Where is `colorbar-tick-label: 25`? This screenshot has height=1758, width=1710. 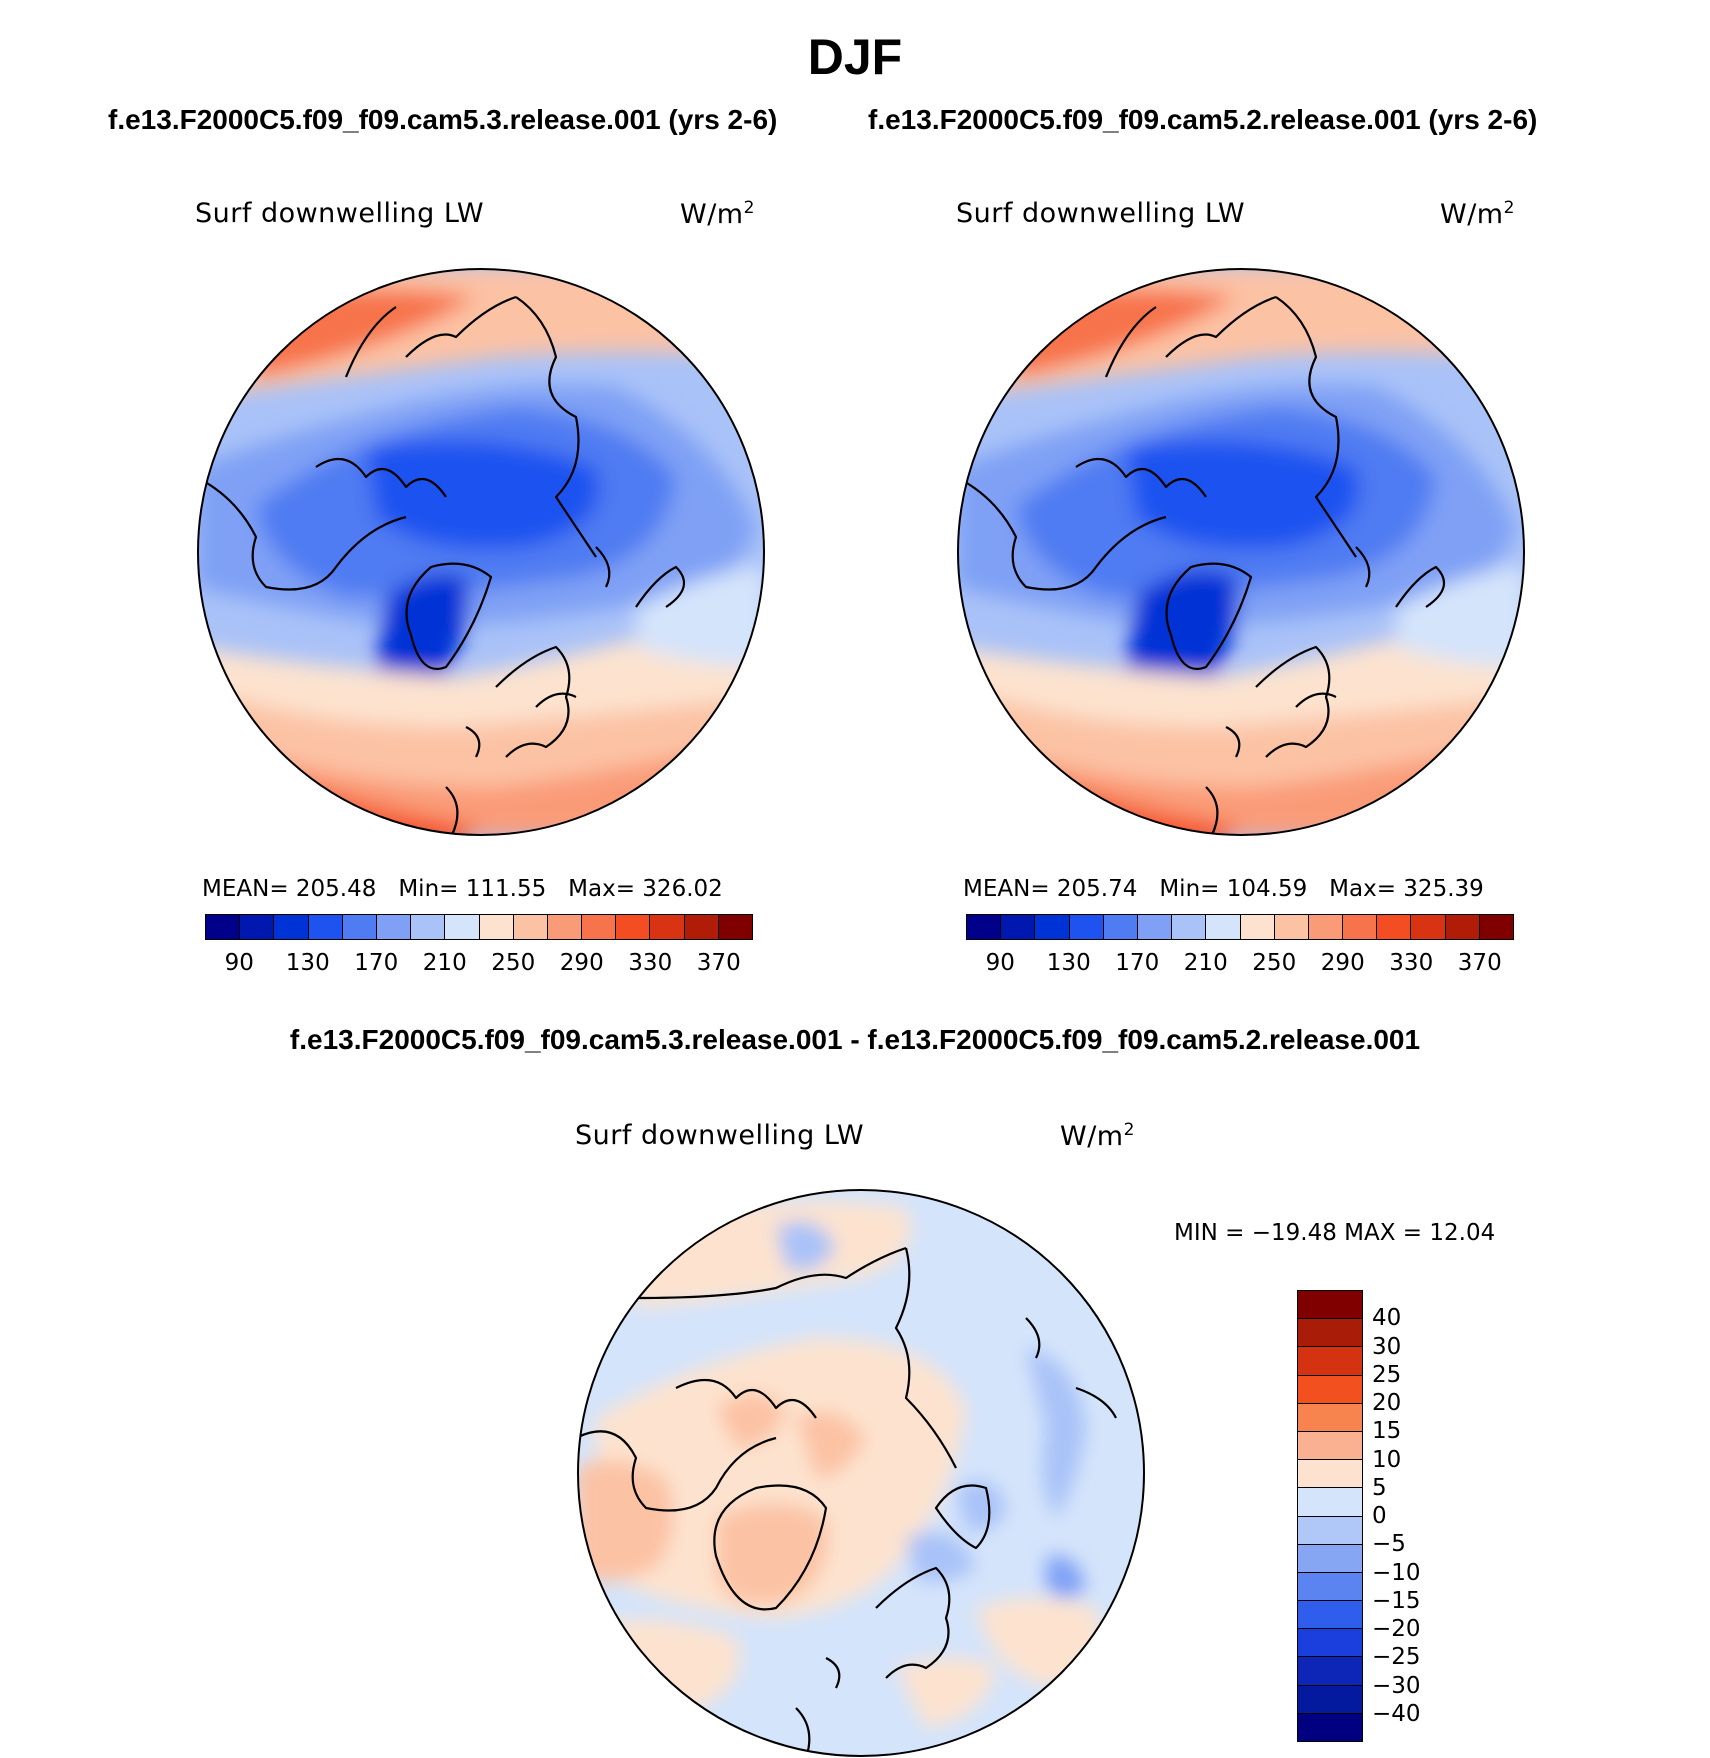
colorbar-tick-label: 25 is located at coordinates (1387, 1374).